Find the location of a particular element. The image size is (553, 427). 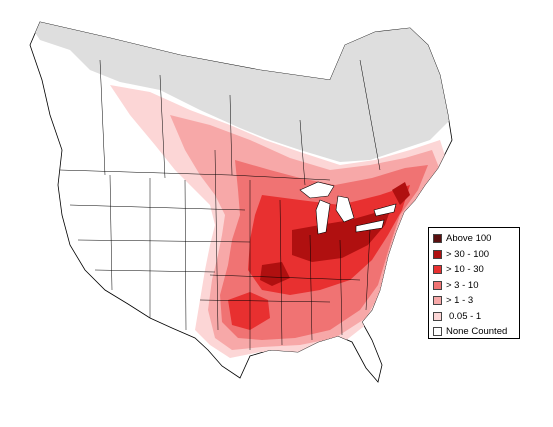

legend-label: > 1 - 3 is located at coordinates (460, 300).